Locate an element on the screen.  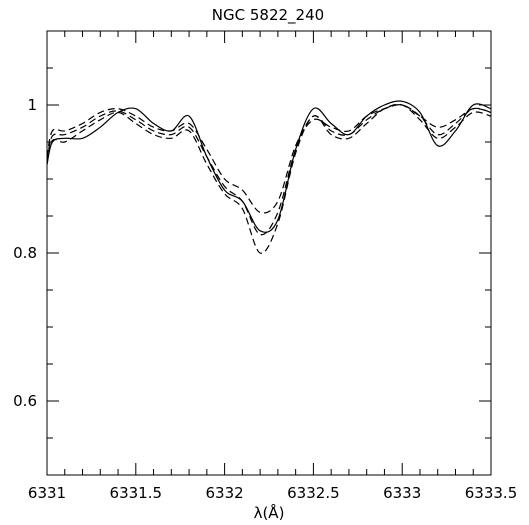
x-tick-label: 6332.5 is located at coordinates (313, 493).